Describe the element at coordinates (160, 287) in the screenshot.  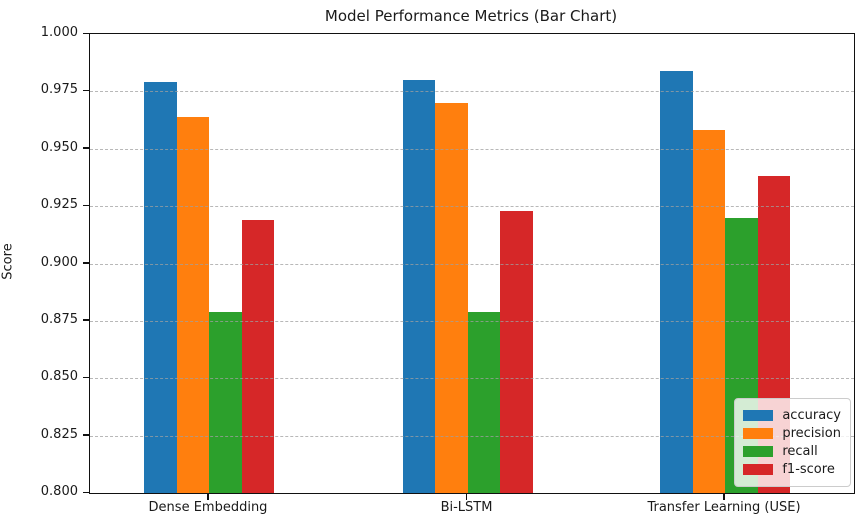
I see `bar-accuracy-dense-embedding` at that location.